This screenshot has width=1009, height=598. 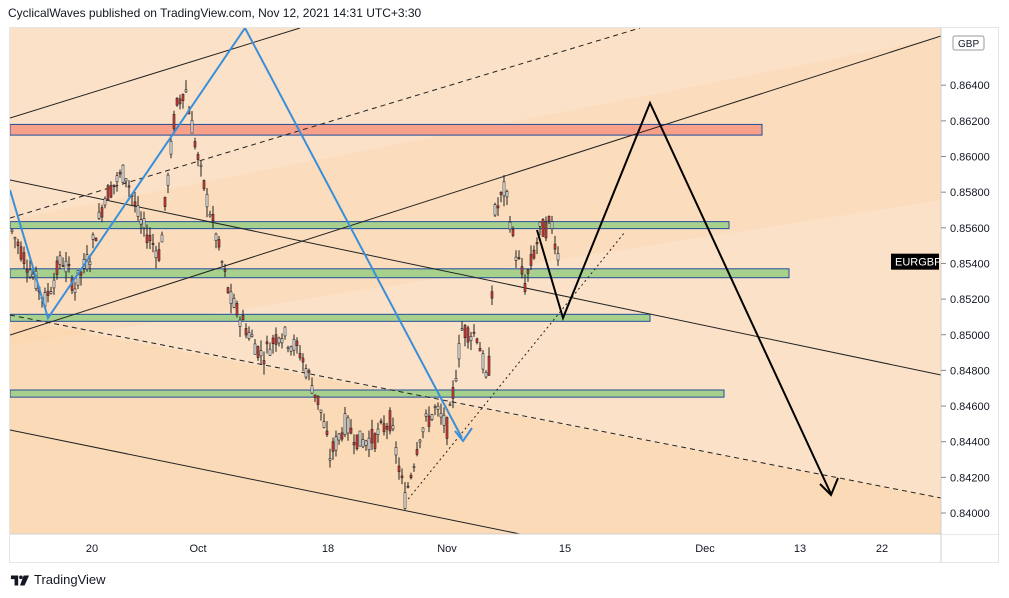 What do you see at coordinates (970, 193) in the screenshot?
I see `y-tick-label: 0.85800` at bounding box center [970, 193].